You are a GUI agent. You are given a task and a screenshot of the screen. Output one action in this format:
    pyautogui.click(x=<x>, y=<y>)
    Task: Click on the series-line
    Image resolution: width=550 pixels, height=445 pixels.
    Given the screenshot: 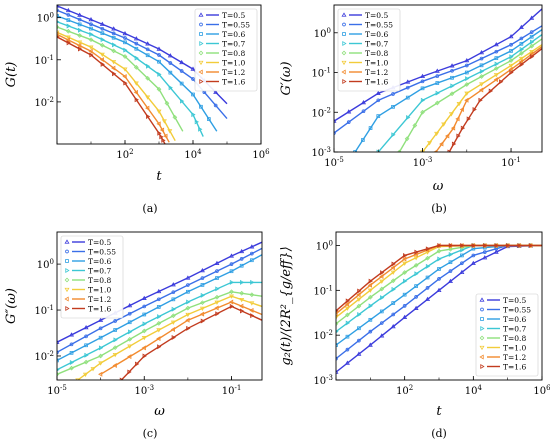 What is the action you would take?
    pyautogui.click(x=111, y=90)
    